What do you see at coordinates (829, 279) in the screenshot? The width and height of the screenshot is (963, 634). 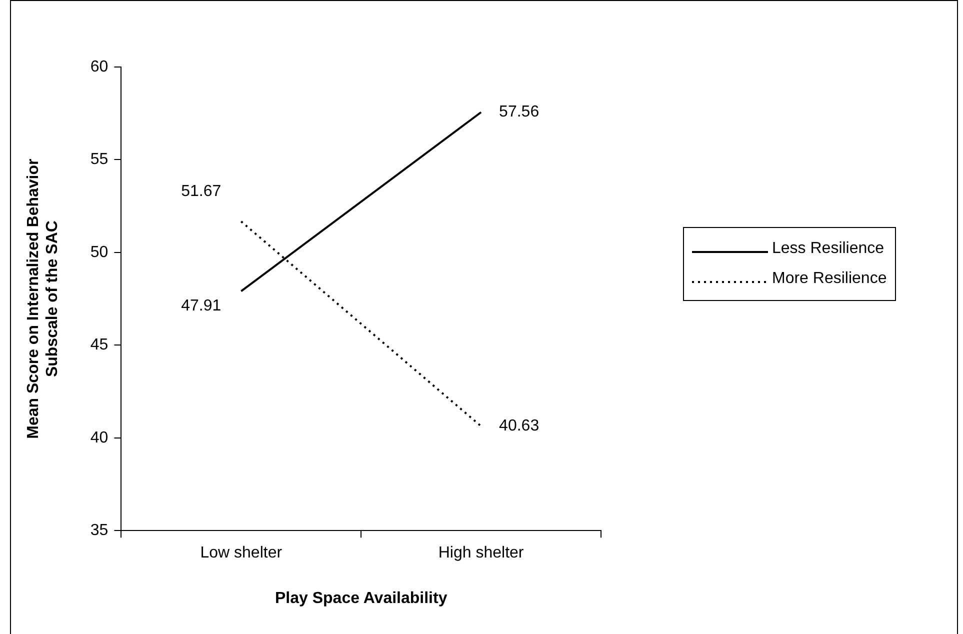 I see `legend-label: More Resilience` at bounding box center [829, 279].